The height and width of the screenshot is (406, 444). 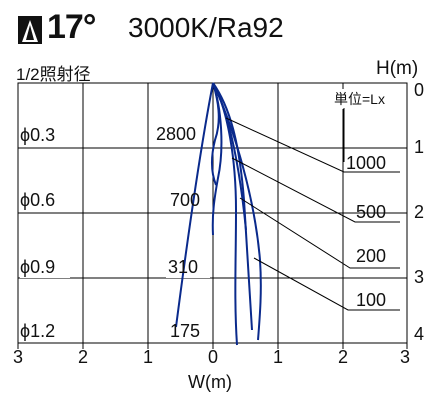 What do you see at coordinates (185, 331) in the screenshot?
I see `center-lux-value: 175` at bounding box center [185, 331].